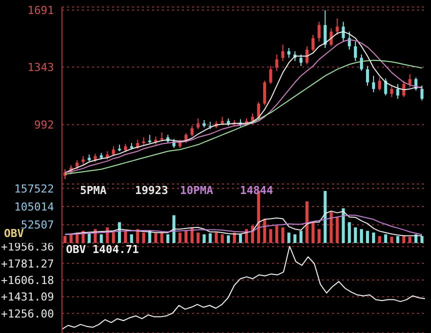 The width and height of the screenshot is (431, 333). I want to click on y-tick-label: 992, so click(44, 125).